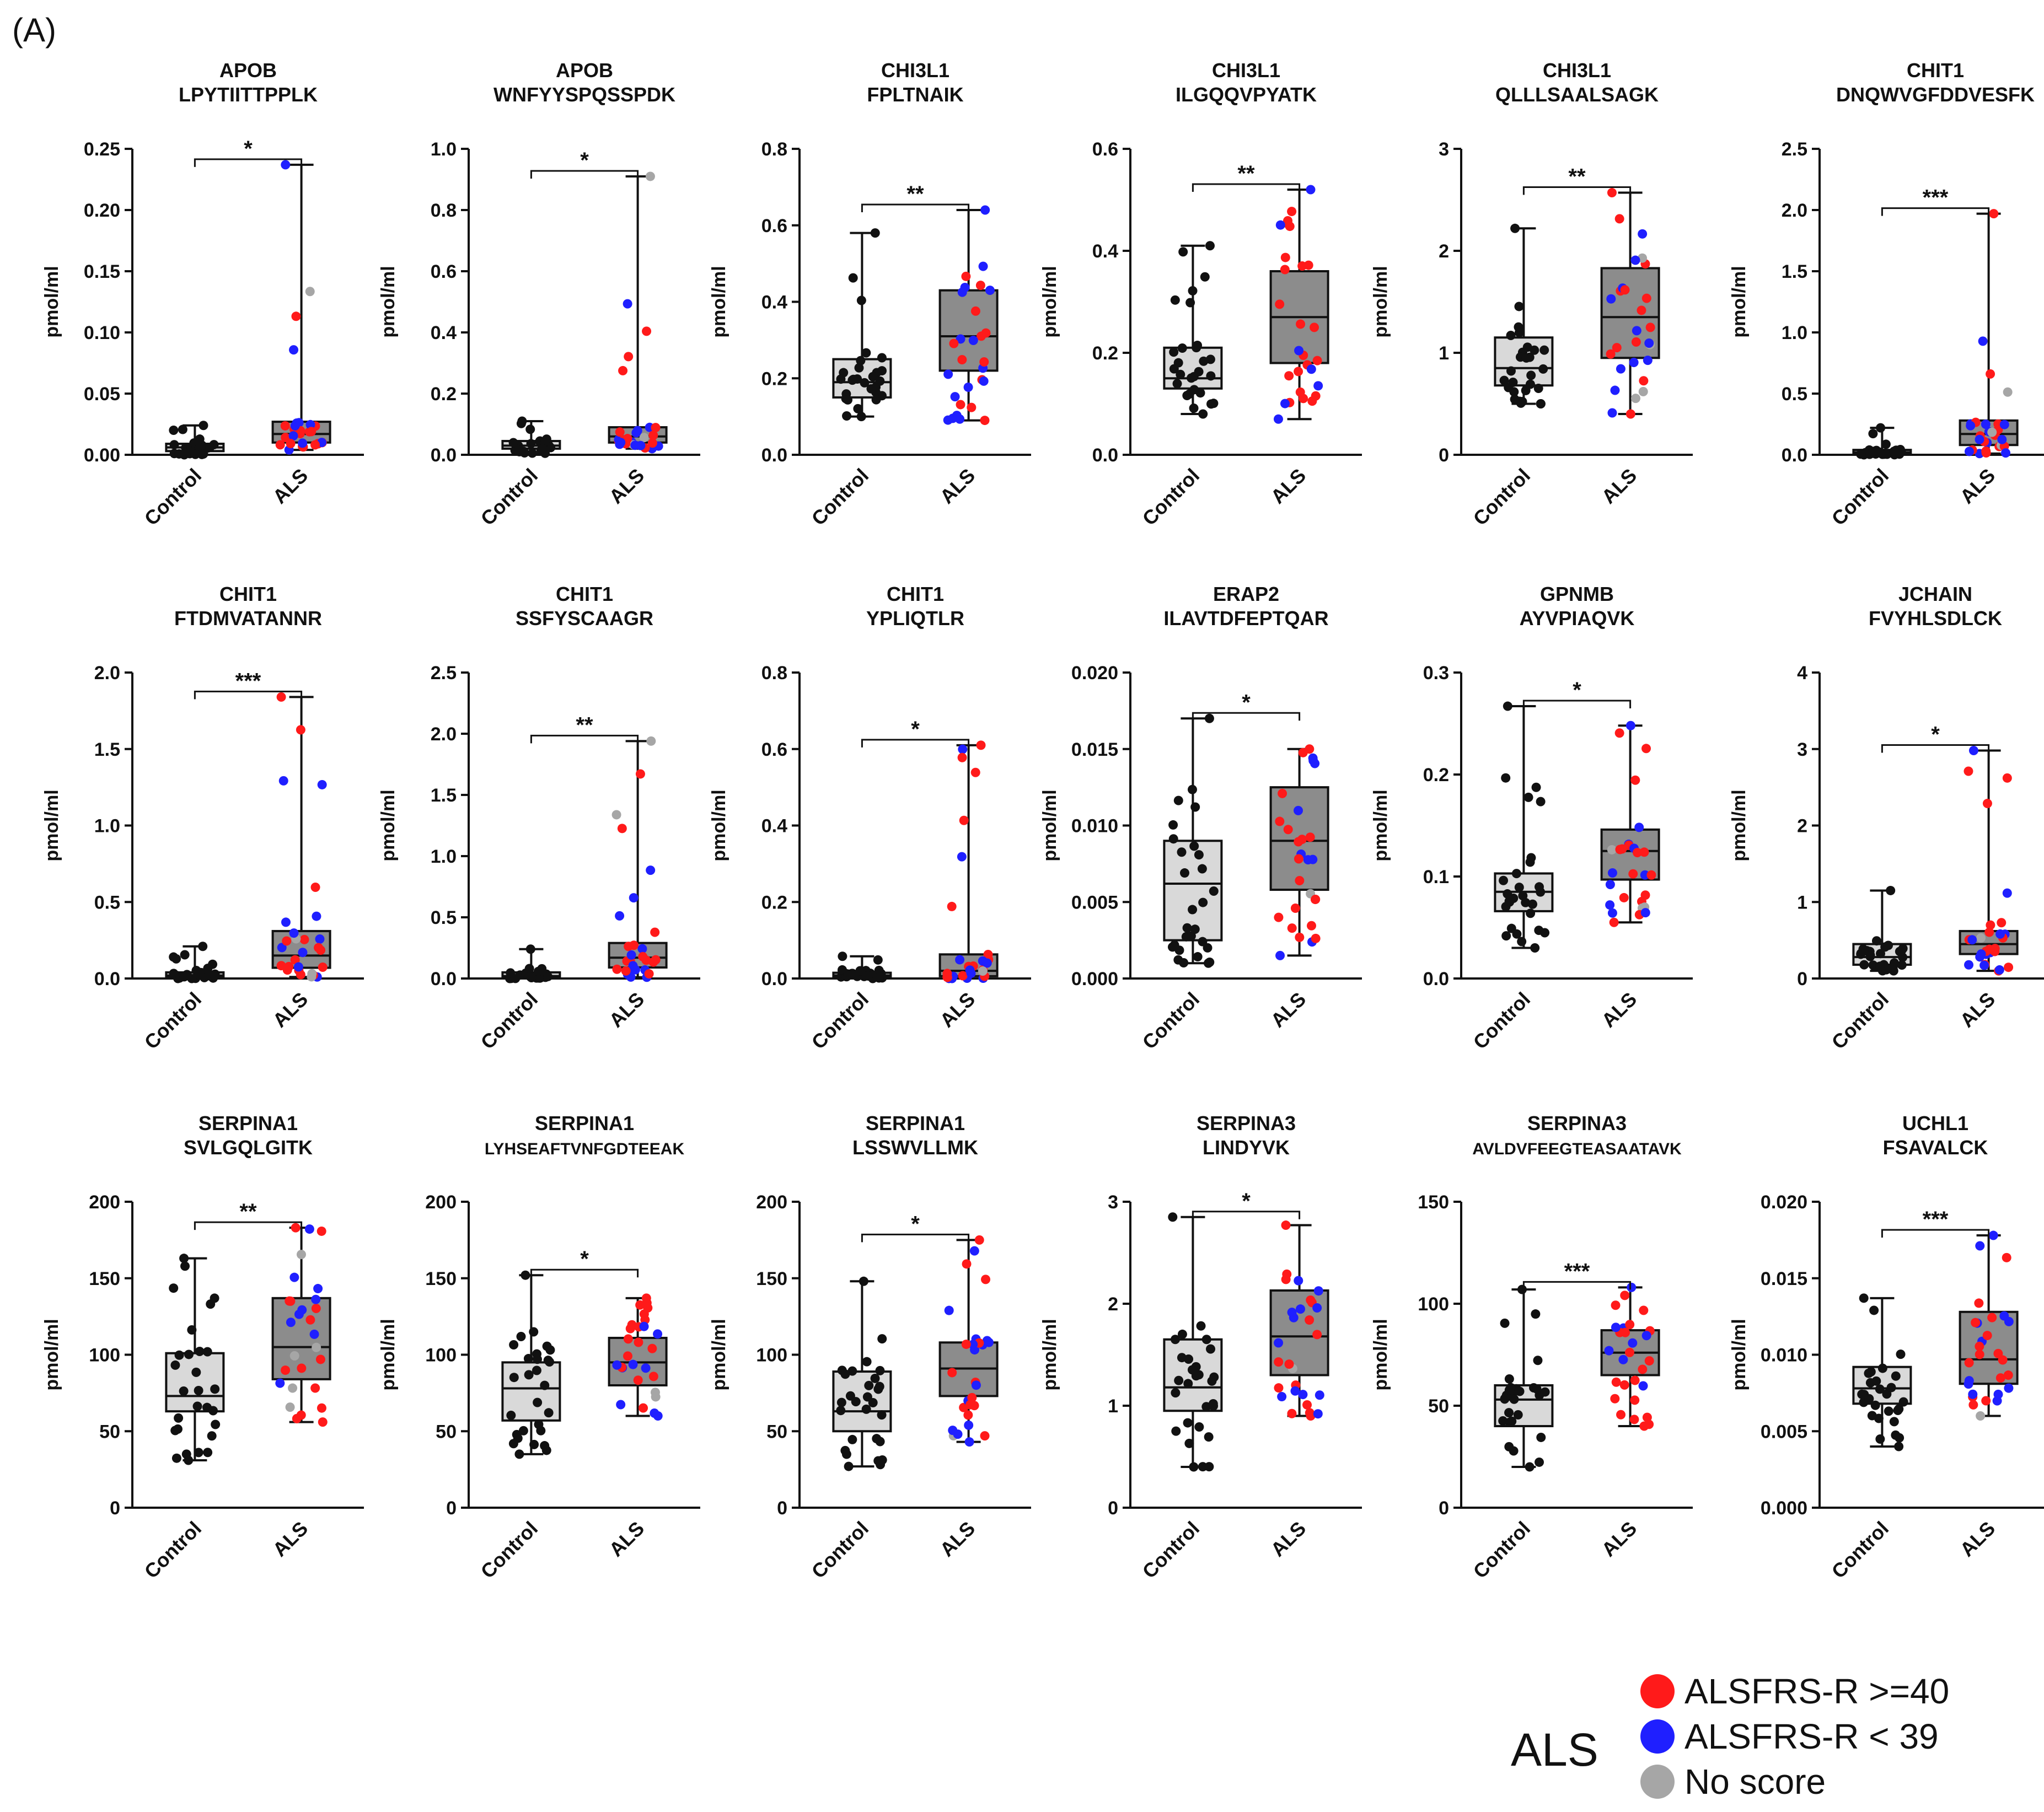 This screenshot has height=1812, width=2044. Describe the element at coordinates (1784, 1355) in the screenshot. I see `y-tick-label: 0.010` at that location.